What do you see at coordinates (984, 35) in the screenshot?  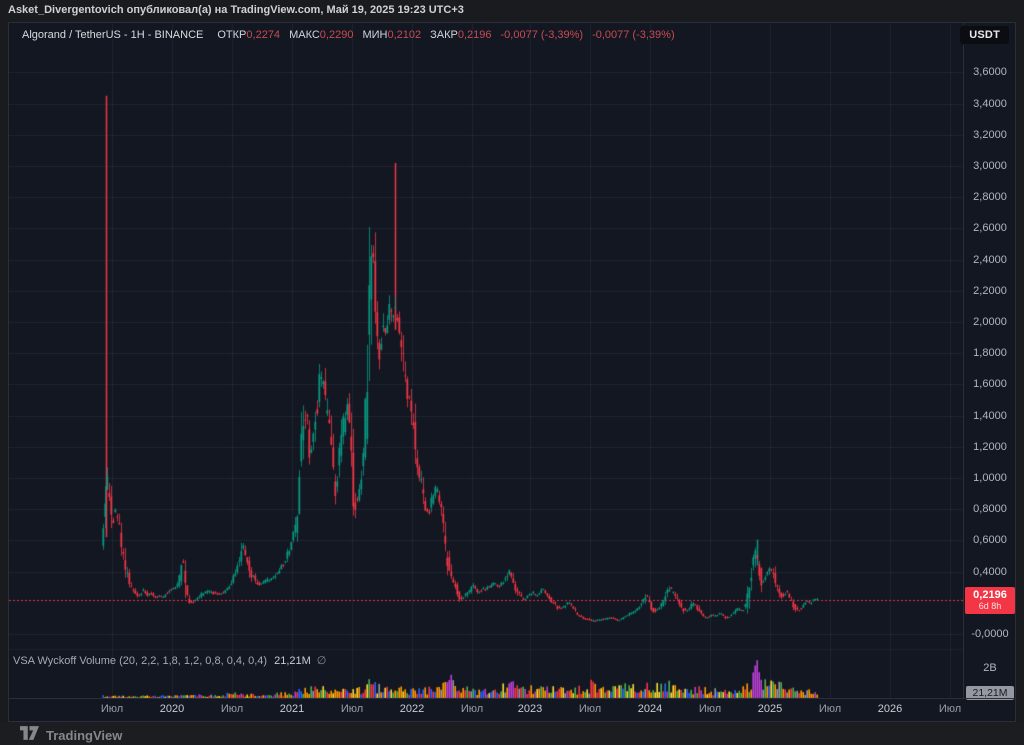 I see `currency-toggle-button: USDT` at bounding box center [984, 35].